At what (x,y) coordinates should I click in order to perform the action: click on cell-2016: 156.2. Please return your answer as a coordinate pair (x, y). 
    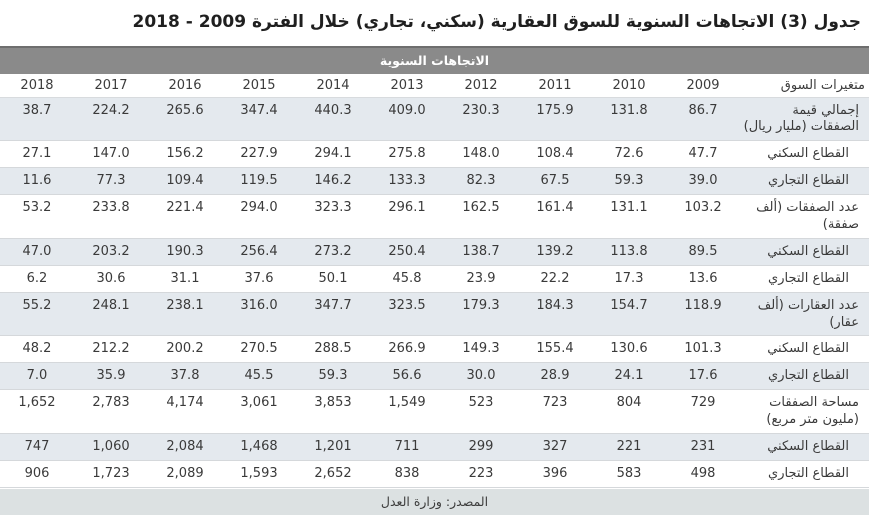
    Looking at the image, I should click on (185, 154).